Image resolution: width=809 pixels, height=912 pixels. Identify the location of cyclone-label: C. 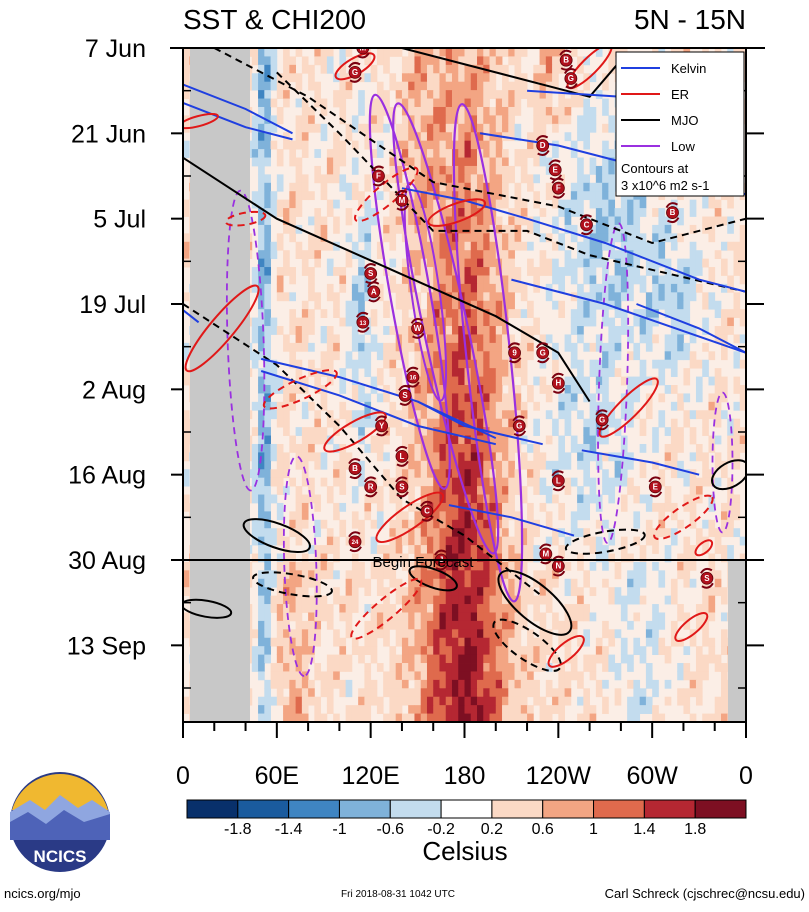
(427, 511).